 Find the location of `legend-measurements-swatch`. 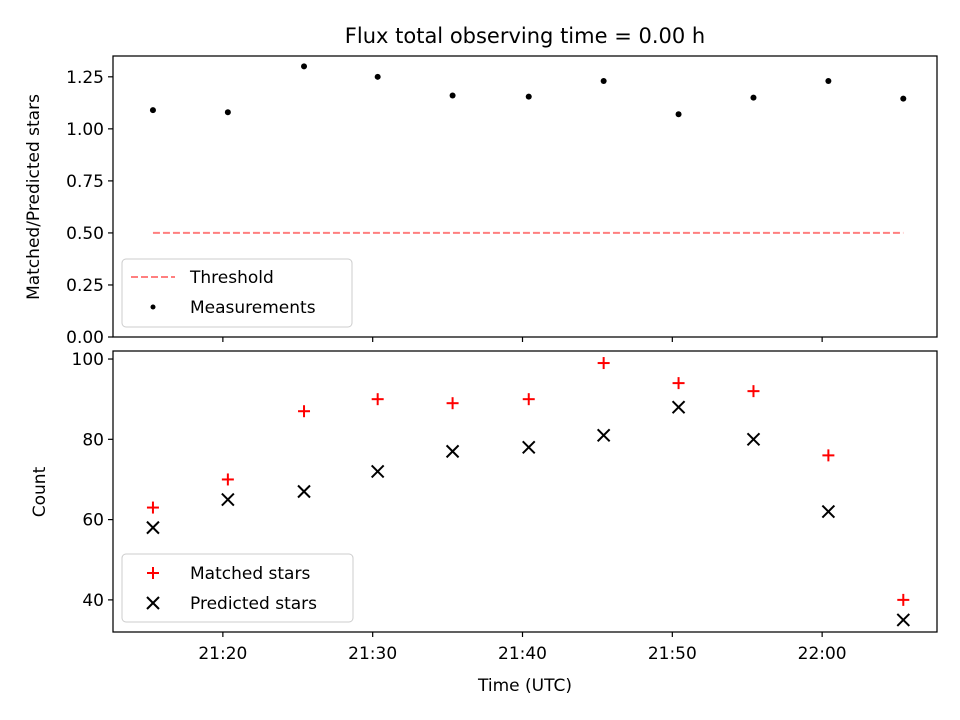

legend-measurements-swatch is located at coordinates (153, 307).